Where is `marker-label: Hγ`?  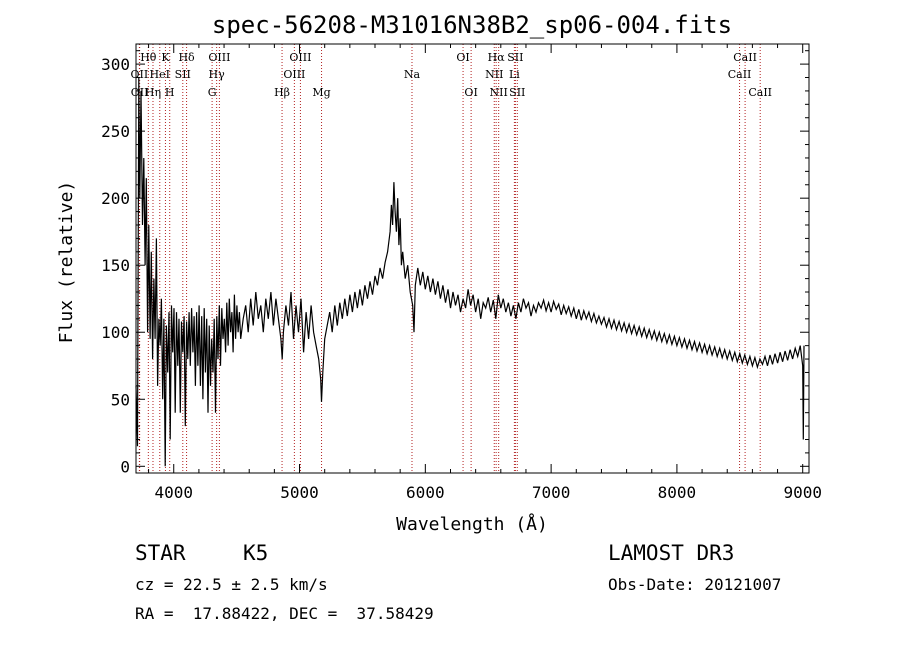 marker-label: Hγ is located at coordinates (217, 74).